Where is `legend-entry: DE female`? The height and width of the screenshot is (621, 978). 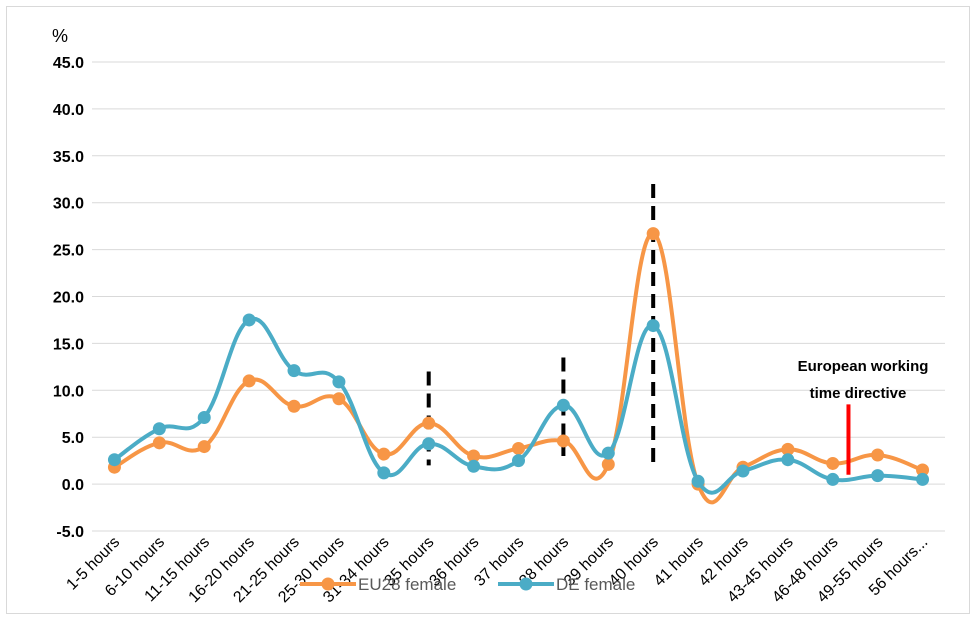 legend-entry: DE female is located at coordinates (566, 584).